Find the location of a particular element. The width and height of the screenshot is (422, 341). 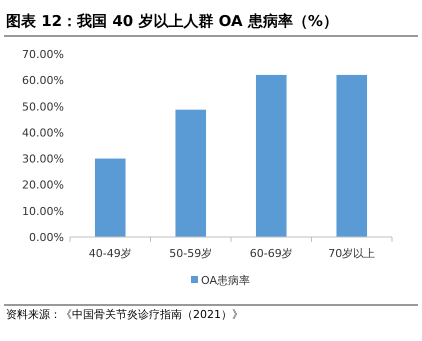

y-tick-label: 20.00% is located at coordinates (43, 185).